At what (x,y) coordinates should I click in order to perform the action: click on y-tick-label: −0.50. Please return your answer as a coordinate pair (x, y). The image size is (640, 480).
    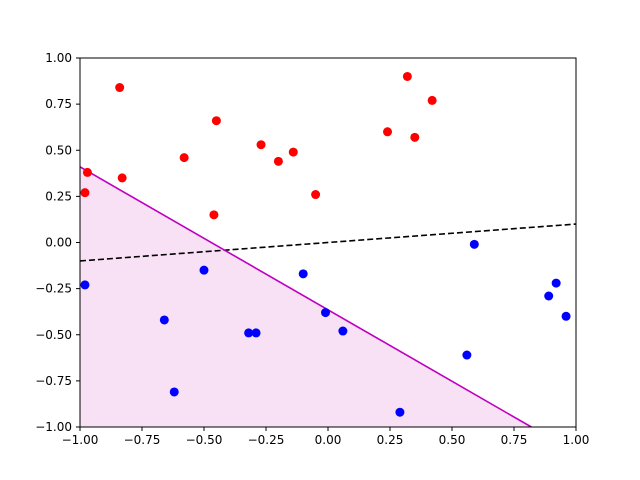
    Looking at the image, I should click on (53, 335).